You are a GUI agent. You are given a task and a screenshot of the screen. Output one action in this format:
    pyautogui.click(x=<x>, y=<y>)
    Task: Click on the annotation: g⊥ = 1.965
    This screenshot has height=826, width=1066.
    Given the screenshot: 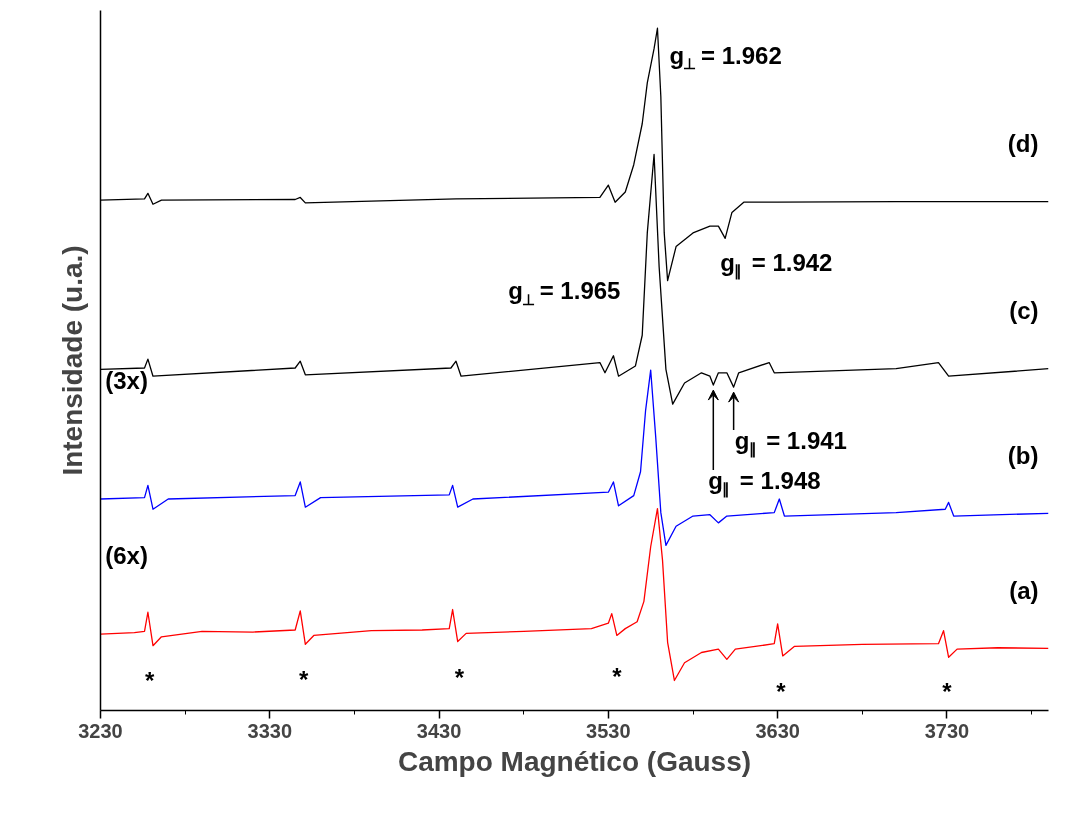 What is the action you would take?
    pyautogui.click(x=564, y=292)
    